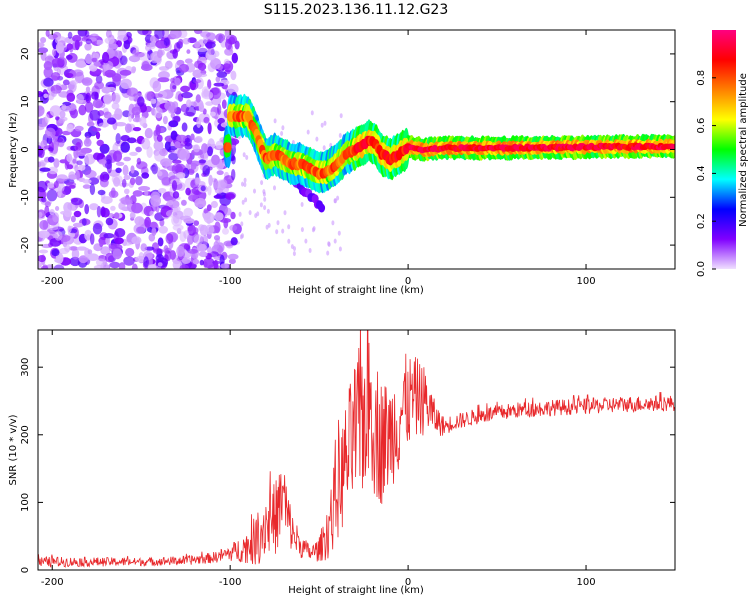  What do you see at coordinates (25, 149) in the screenshot?
I see `y-tick-label: 0` at bounding box center [25, 149].